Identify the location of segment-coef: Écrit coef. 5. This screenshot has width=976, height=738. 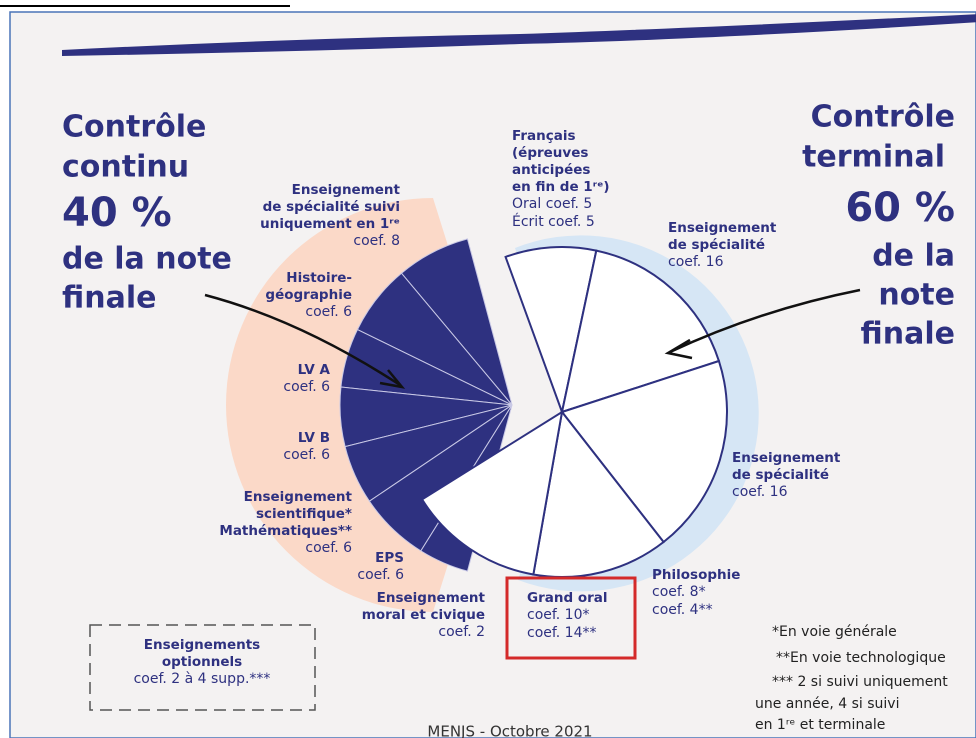
(553, 221).